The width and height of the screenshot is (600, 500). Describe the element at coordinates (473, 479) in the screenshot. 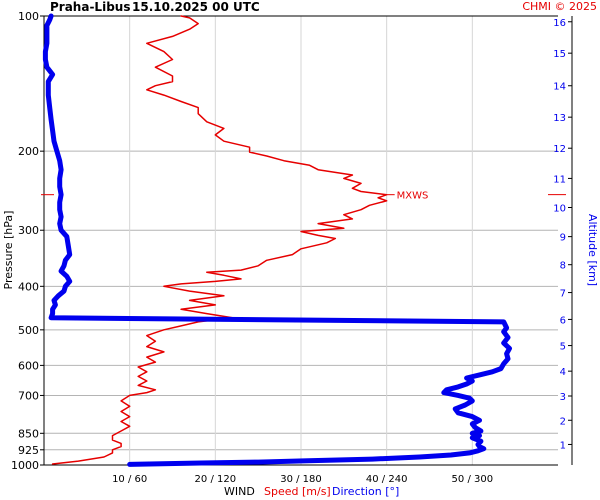

I see `x-tick-label: 50 / 300` at that location.